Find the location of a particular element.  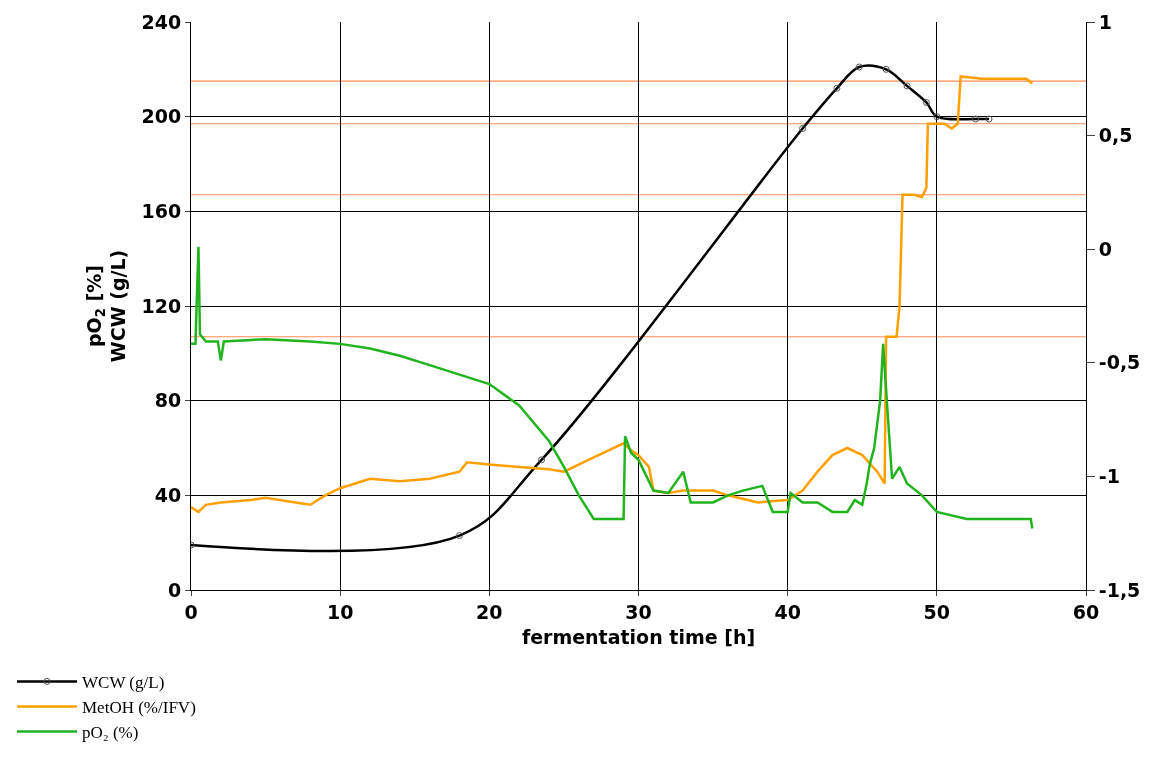

y-tick-label: 120 is located at coordinates (161, 305).